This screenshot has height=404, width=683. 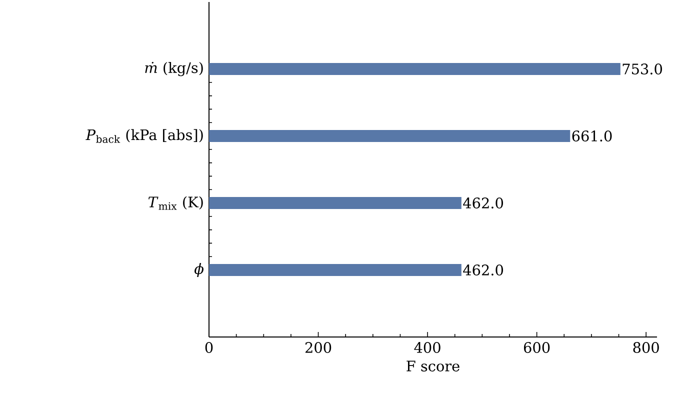 What do you see at coordinates (642, 69) in the screenshot?
I see `data-label: 753.0` at bounding box center [642, 69].